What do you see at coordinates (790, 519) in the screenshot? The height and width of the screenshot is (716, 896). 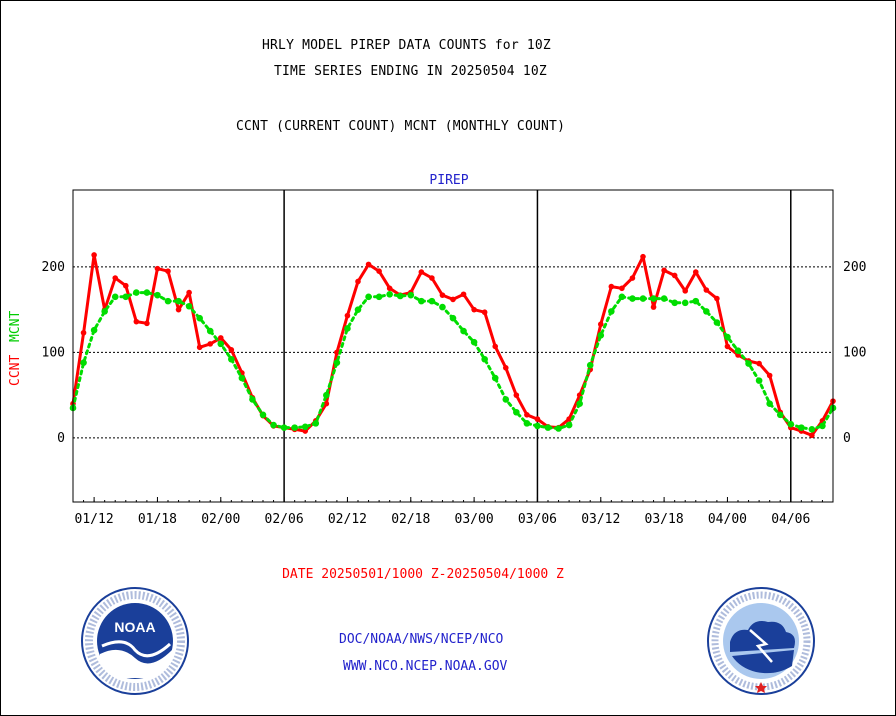 I see `x-tick-label: 04/06` at bounding box center [790, 519].